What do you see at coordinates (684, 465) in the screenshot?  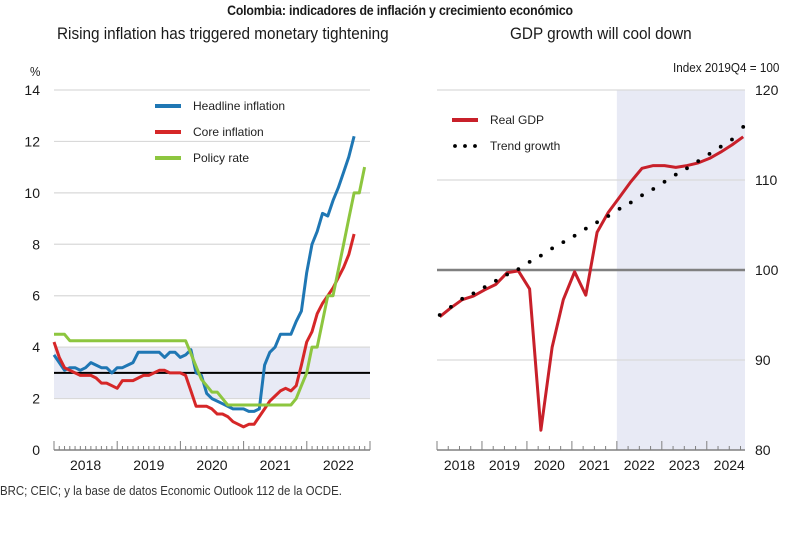 I see `x-tick-label: 2023` at bounding box center [684, 465].